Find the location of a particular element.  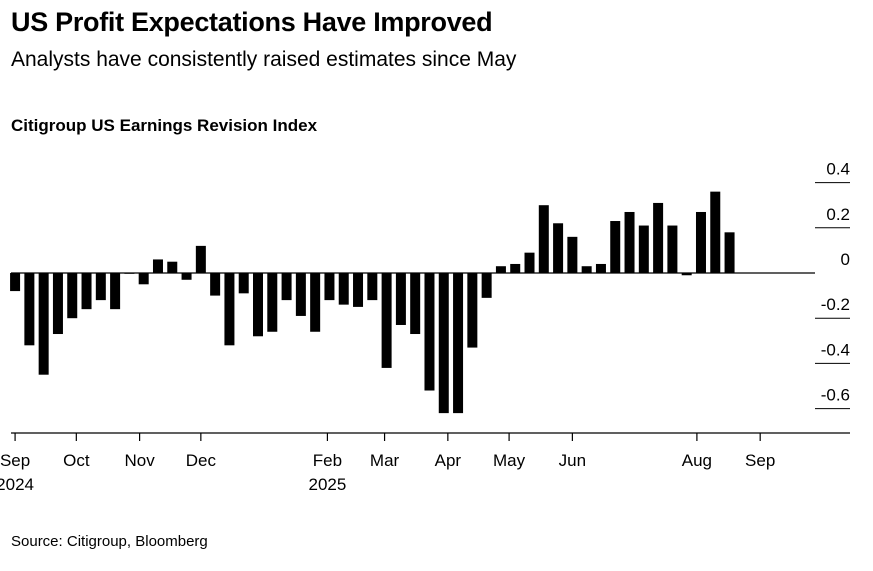

x-tick-label: Oct is located at coordinates (76, 460).